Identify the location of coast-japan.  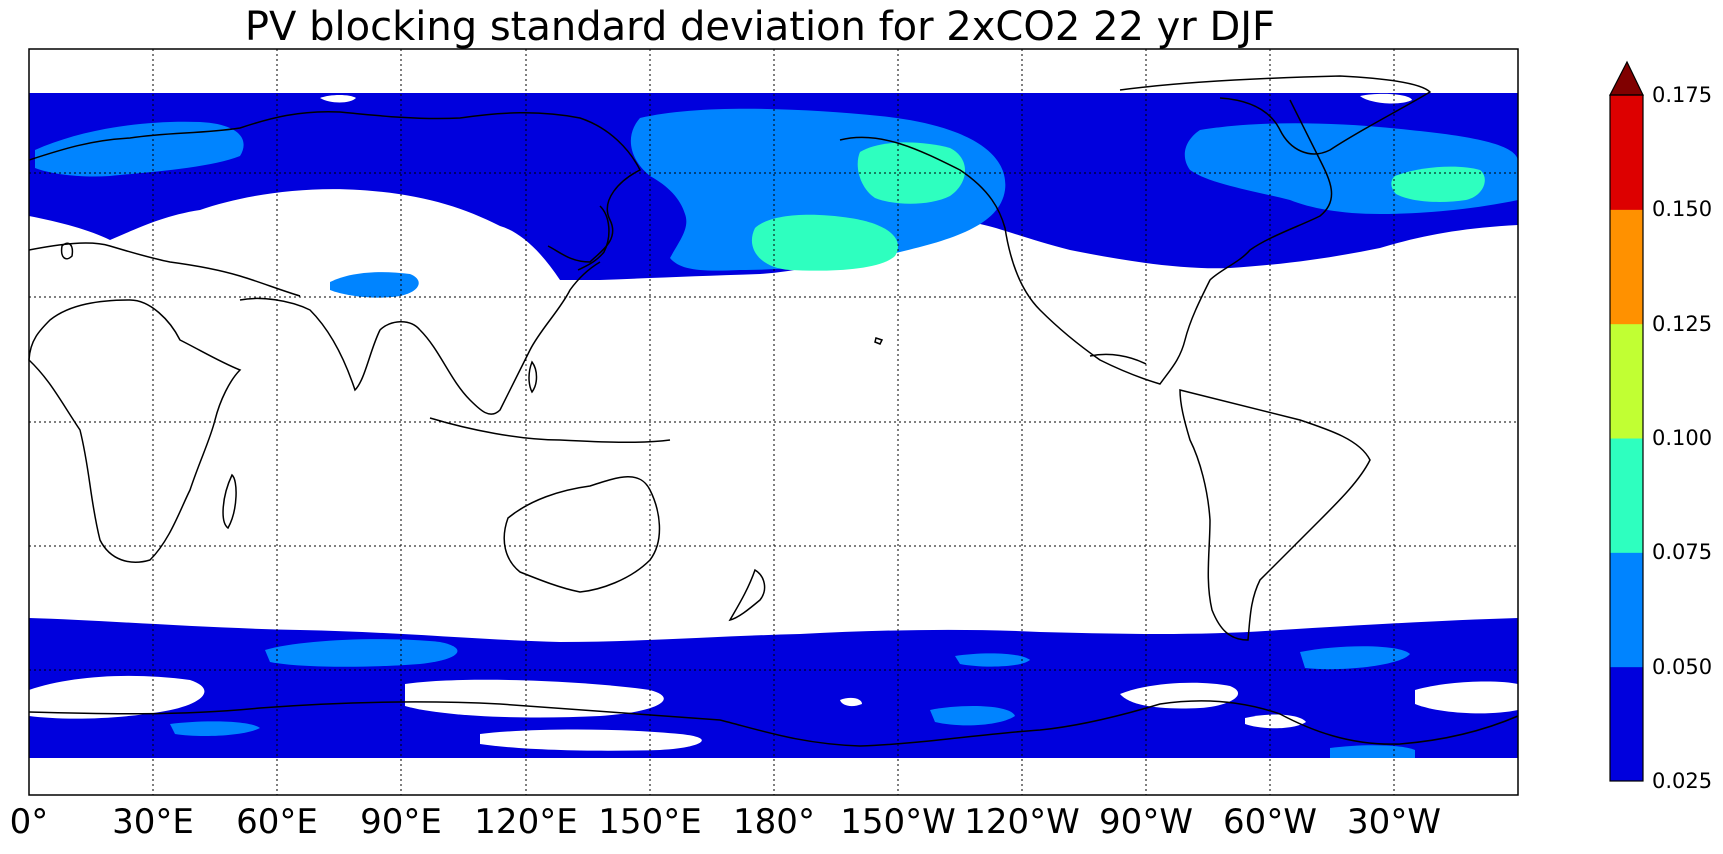
(593, 238).